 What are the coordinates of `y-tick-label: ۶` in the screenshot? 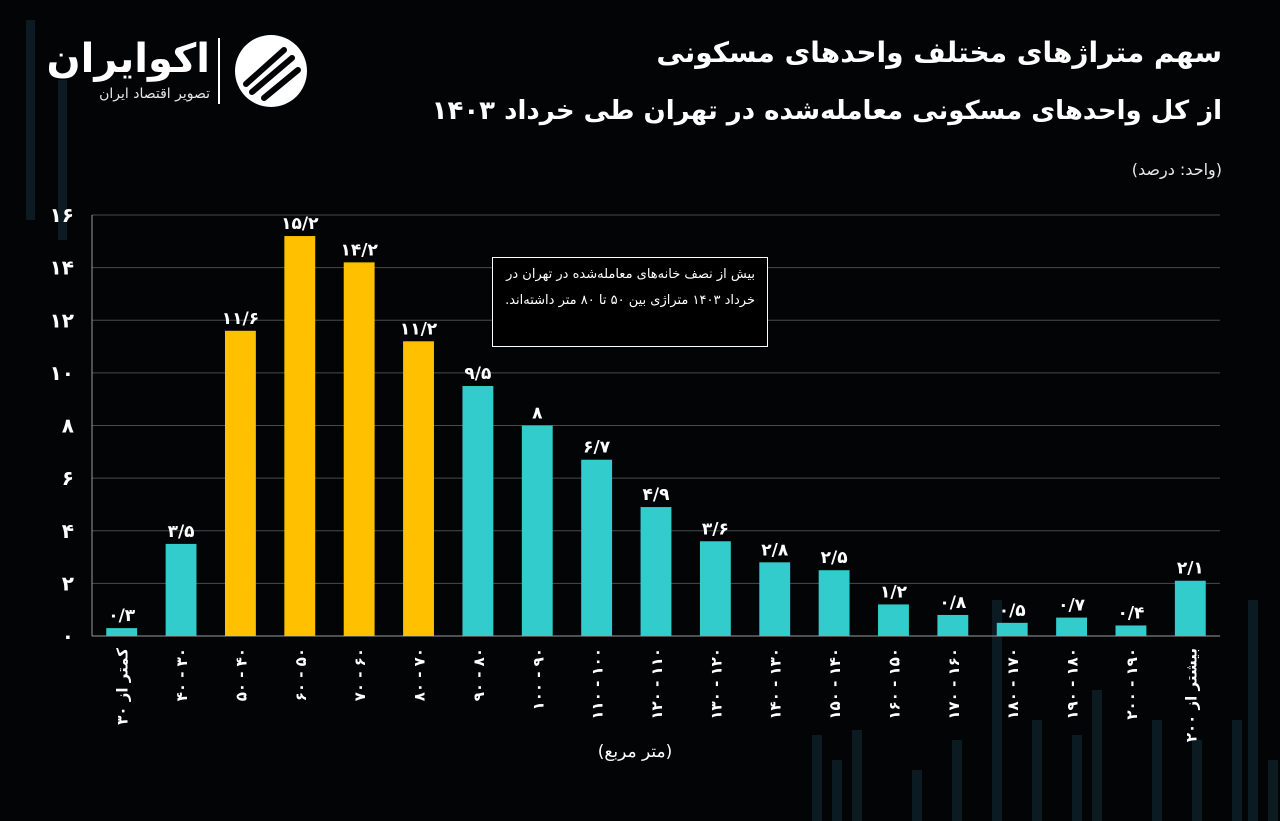 It's located at (68, 478).